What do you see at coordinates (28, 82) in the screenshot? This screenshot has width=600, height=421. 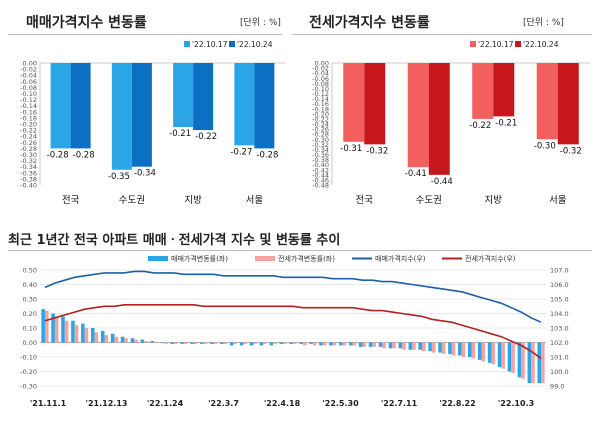 I see `sale-ytick-label: -0.06` at bounding box center [28, 82].